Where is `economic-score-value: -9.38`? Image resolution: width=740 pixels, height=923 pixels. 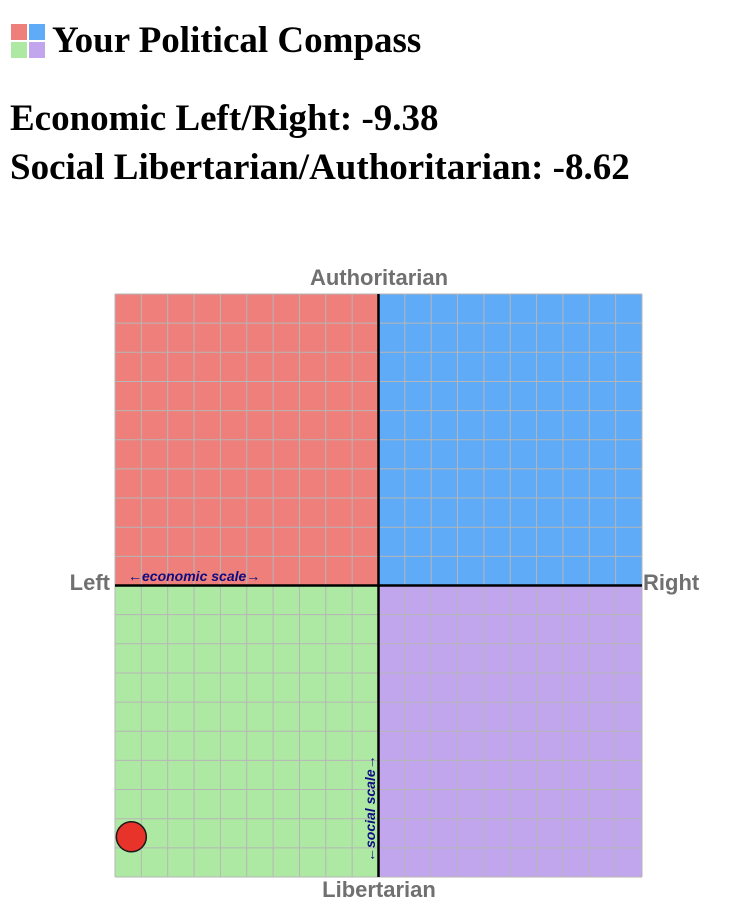
economic-score-value: -9.38 is located at coordinates (400, 118).